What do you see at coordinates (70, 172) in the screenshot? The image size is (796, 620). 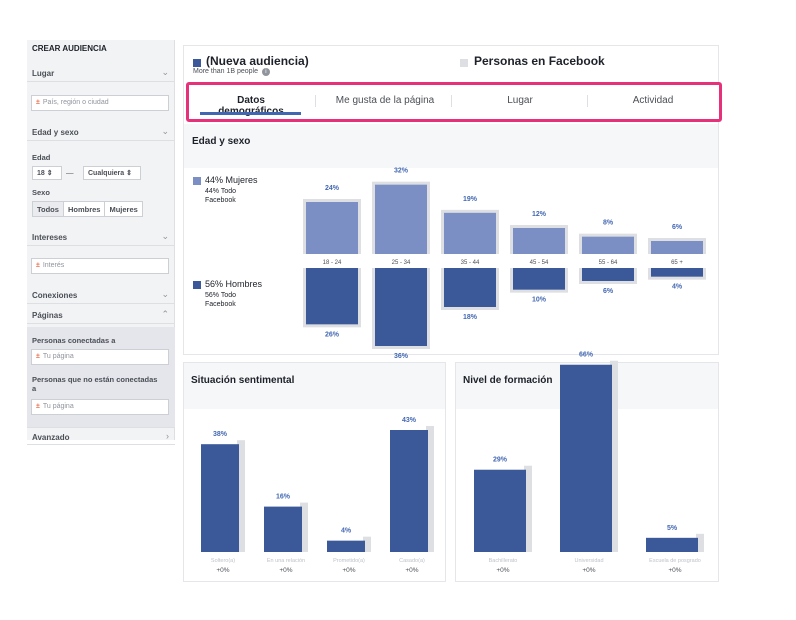 I see `age-dash: —` at bounding box center [70, 172].